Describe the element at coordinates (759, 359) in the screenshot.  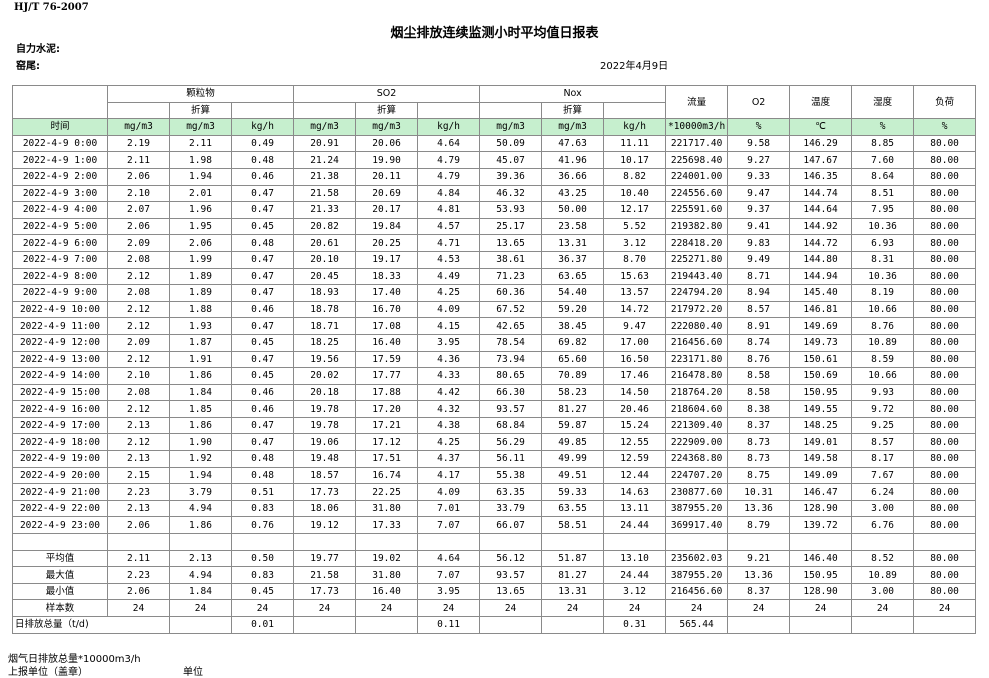
I see `value-cell: 8.76` at that location.